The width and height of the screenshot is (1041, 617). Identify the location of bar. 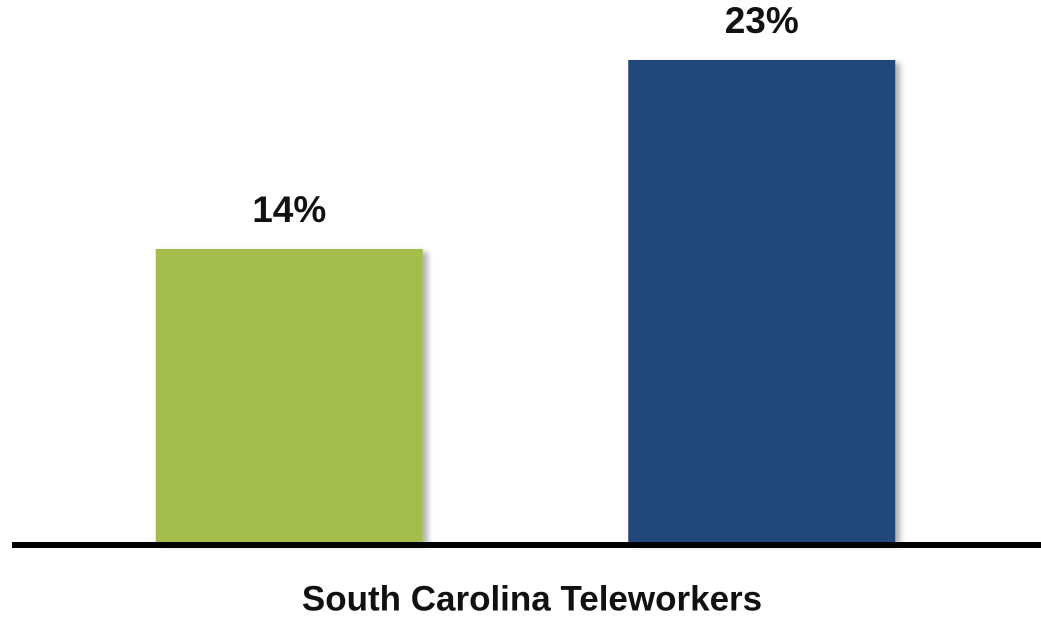
(289, 396).